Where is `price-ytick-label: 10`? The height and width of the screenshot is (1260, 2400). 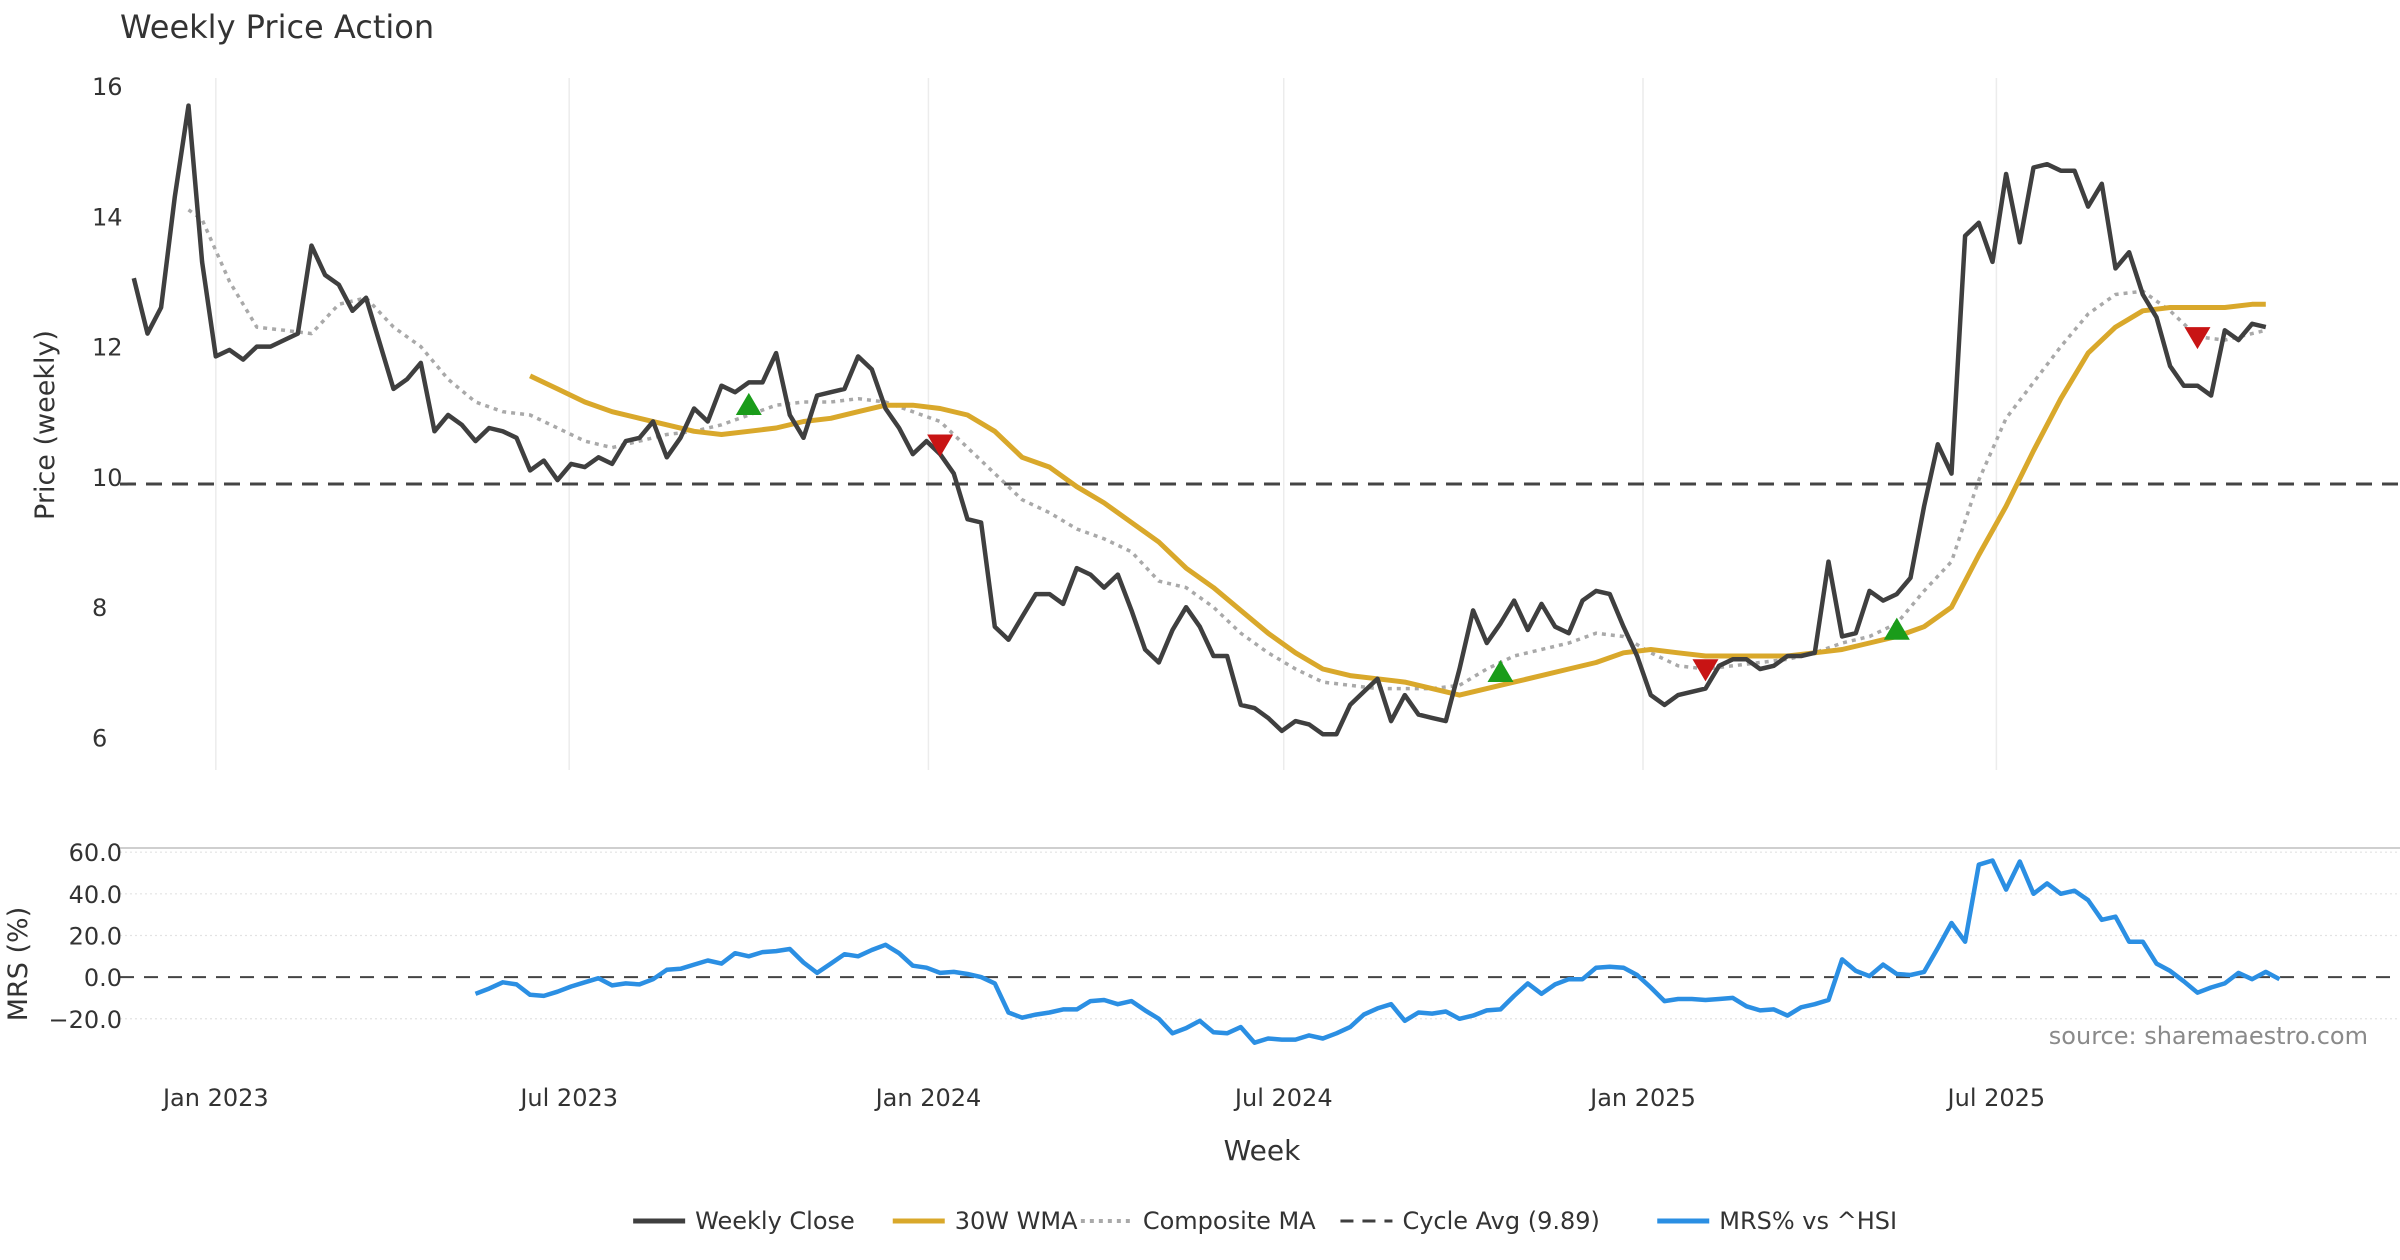 price-ytick-label: 10 is located at coordinates (107, 478).